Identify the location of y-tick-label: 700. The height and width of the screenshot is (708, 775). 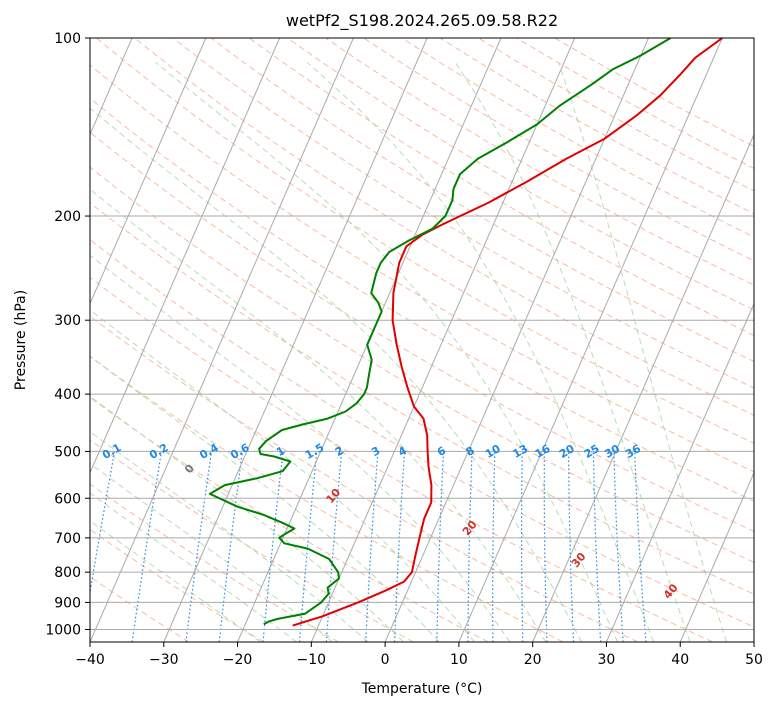
(67, 539).